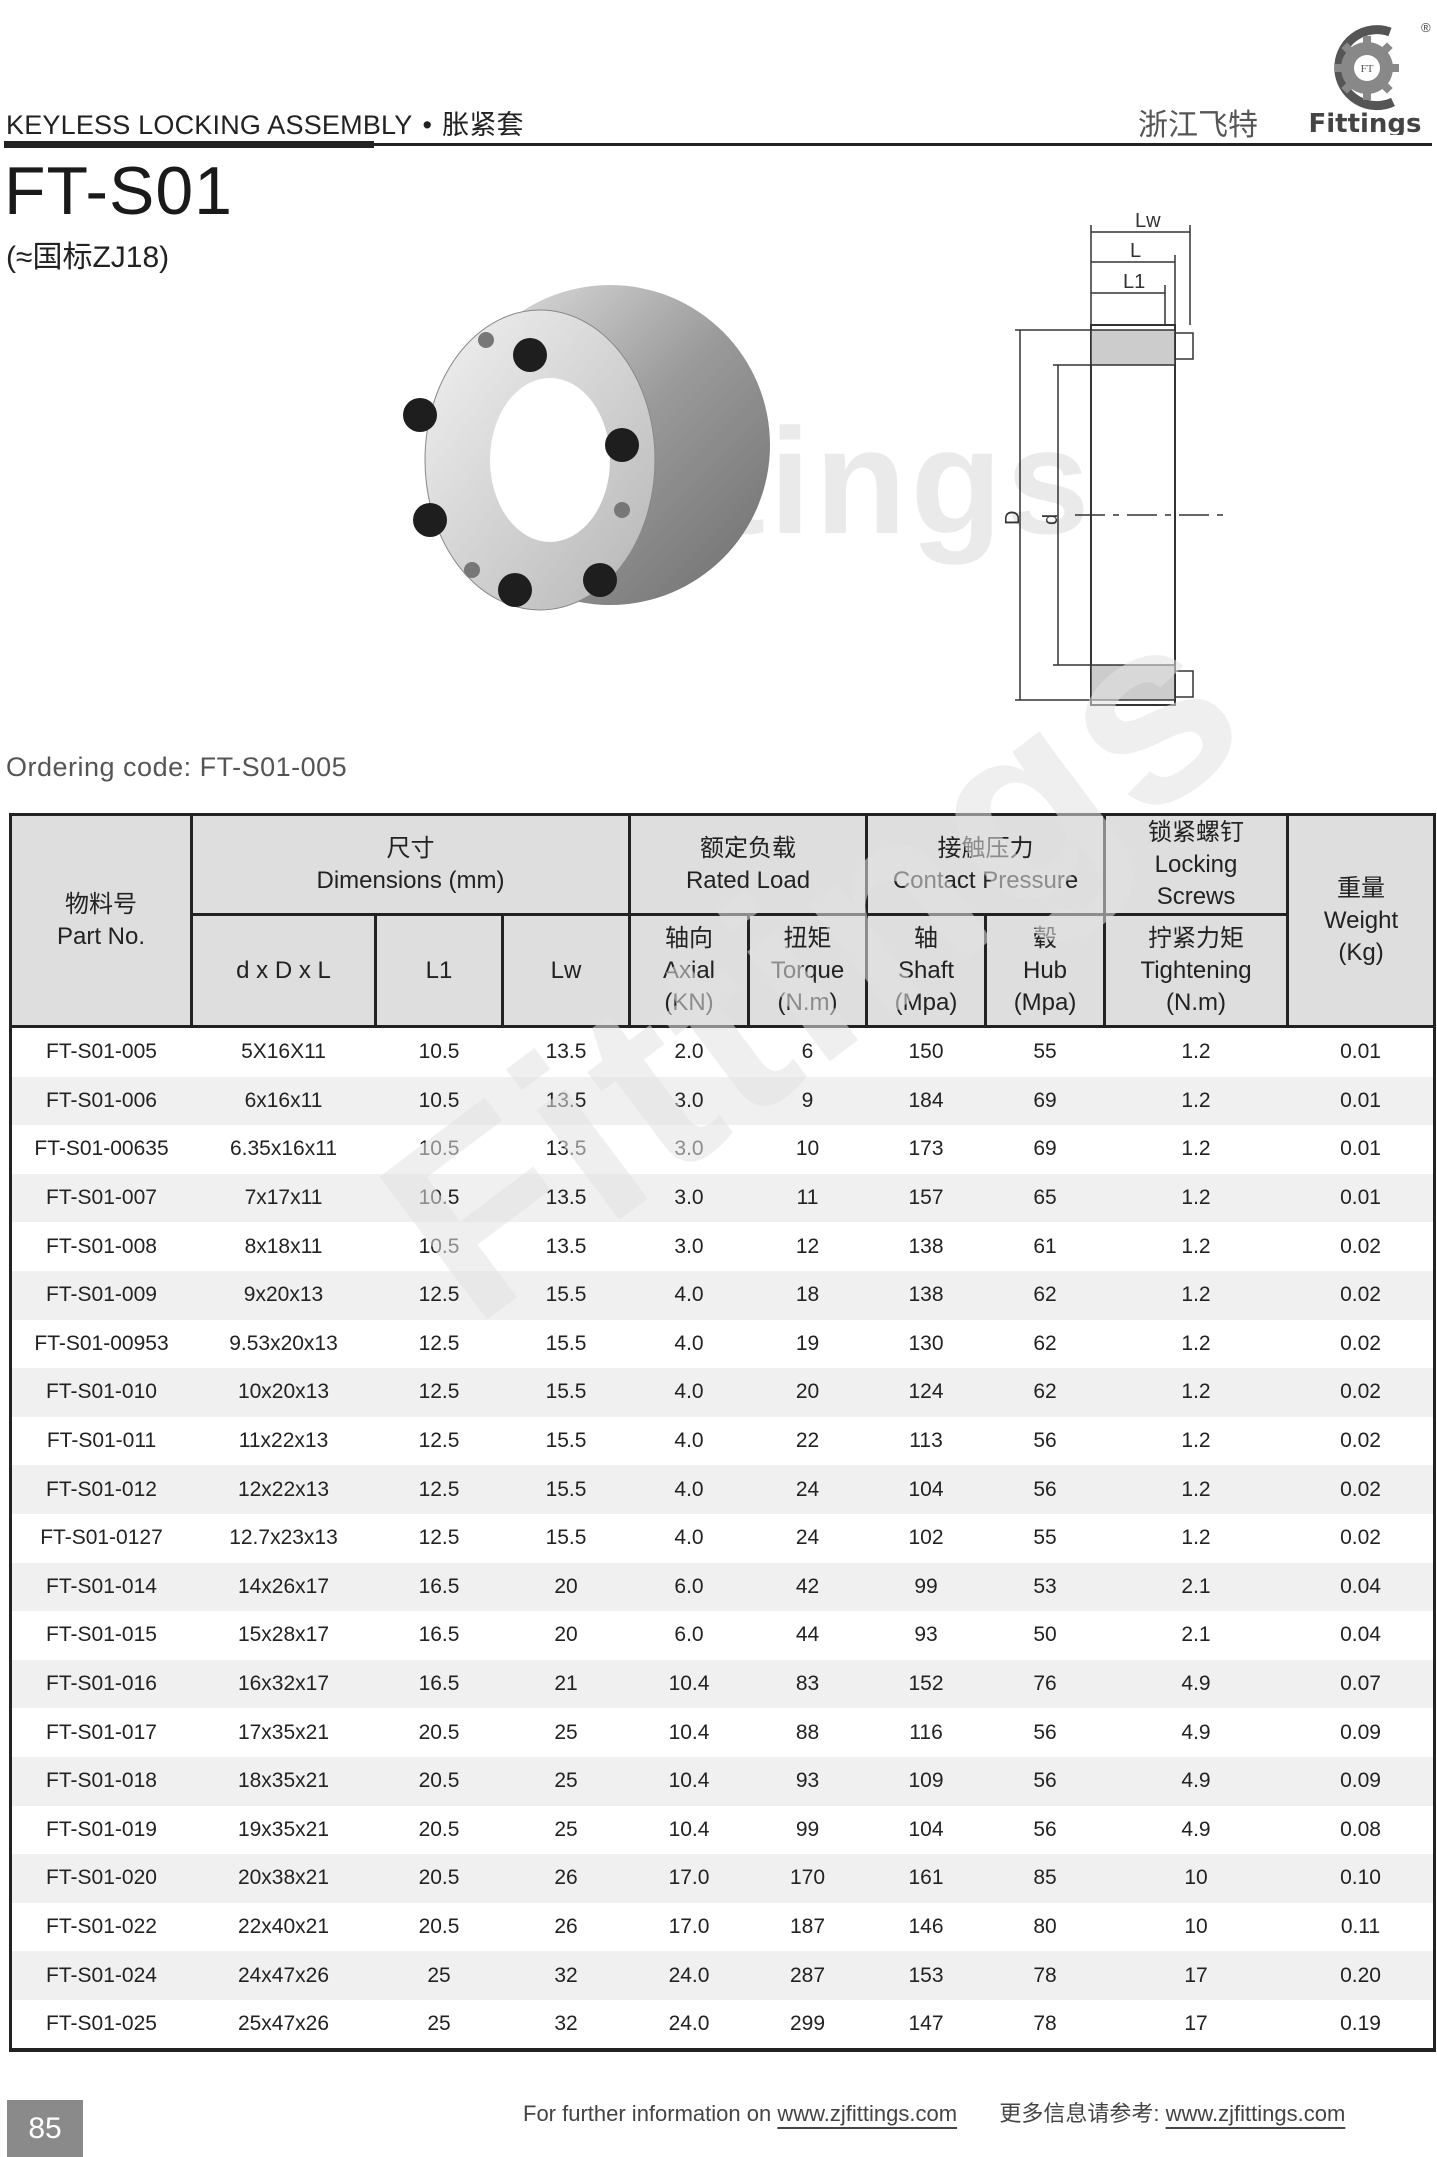  I want to click on cell-dxdxl: 6x16x11, so click(283, 1101).